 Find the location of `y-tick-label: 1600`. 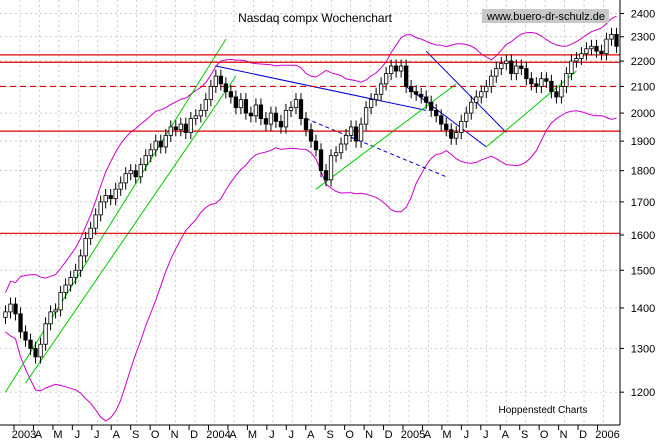

y-tick-label: 1600 is located at coordinates (643, 236).